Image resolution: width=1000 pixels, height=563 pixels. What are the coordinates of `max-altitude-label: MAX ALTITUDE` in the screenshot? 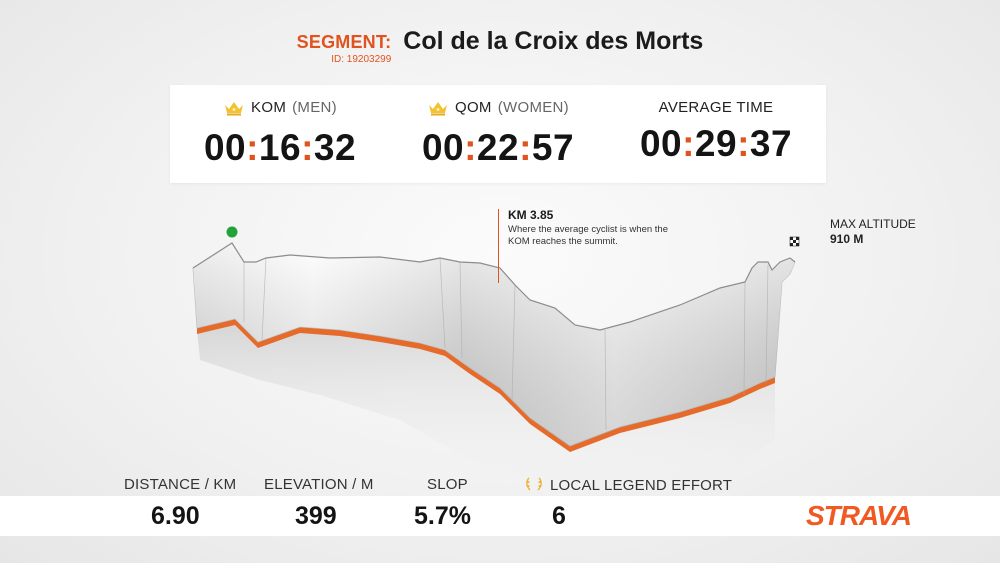 It's located at (873, 224).